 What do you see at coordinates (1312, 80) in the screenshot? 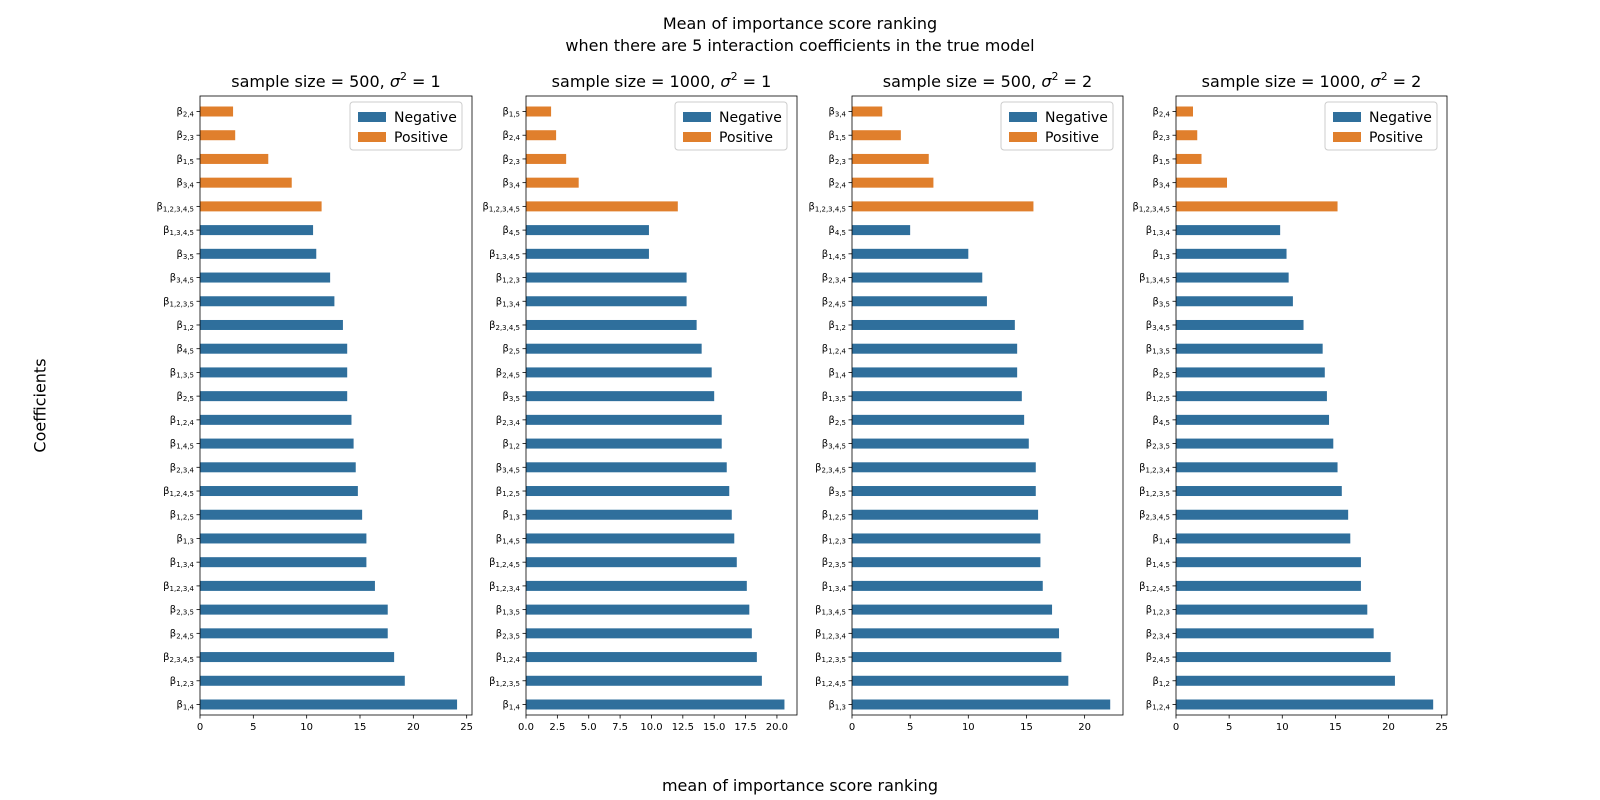
I see `subplot-title: sample size = 1000, σ2 = 2` at bounding box center [1312, 80].